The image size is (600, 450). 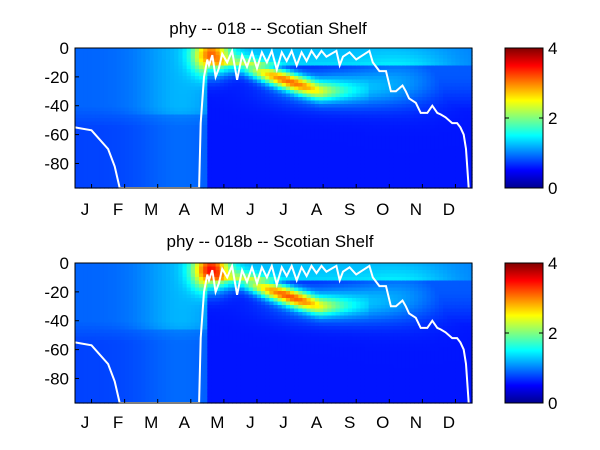 What do you see at coordinates (268, 28) in the screenshot?
I see `chart-title-top: phy -- 018 -- Scotian Shelf` at bounding box center [268, 28].